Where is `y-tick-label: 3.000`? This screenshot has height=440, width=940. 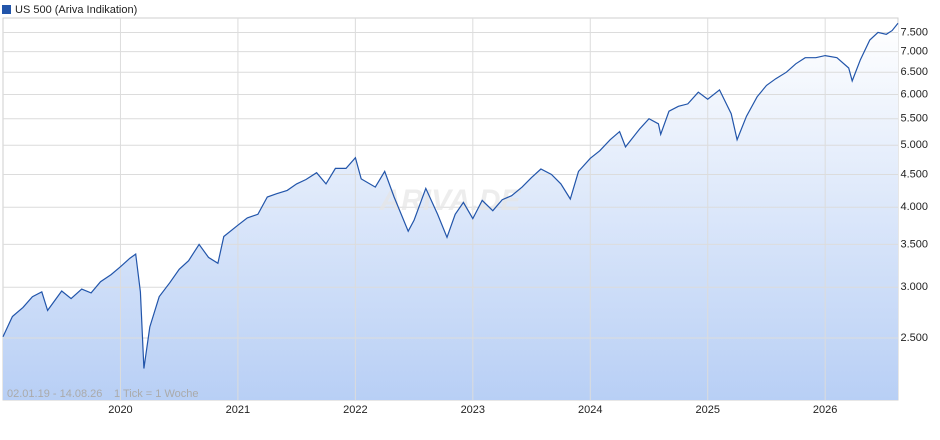
y-tick-label: 3.000 is located at coordinates (914, 287).